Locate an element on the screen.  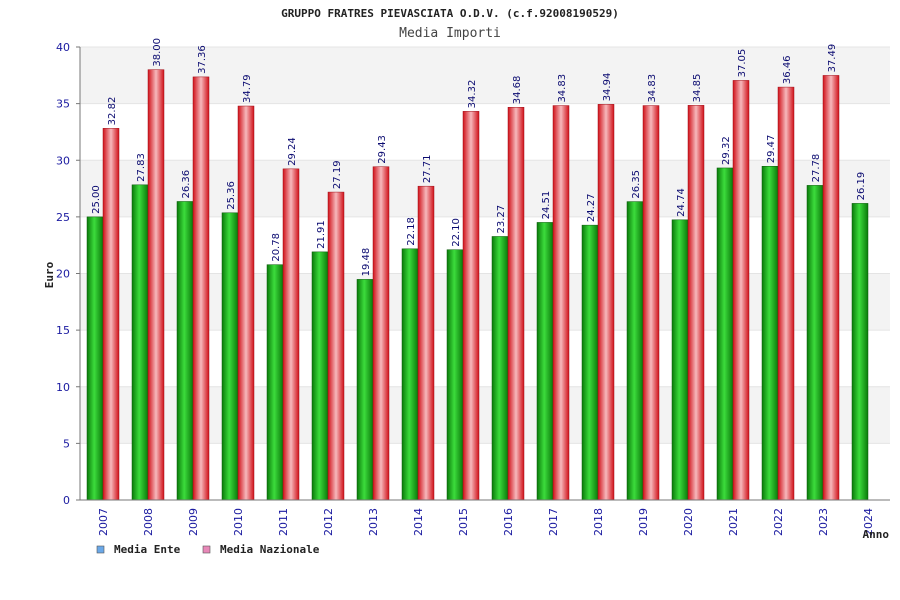
value-label-media-ente: 19.48 is located at coordinates (366, 262).